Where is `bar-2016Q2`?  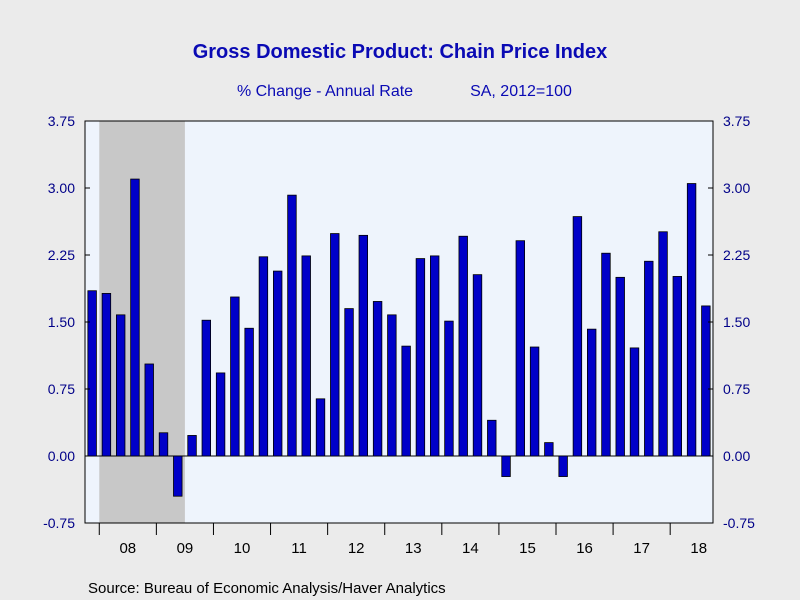 bar-2016Q2 is located at coordinates (577, 336).